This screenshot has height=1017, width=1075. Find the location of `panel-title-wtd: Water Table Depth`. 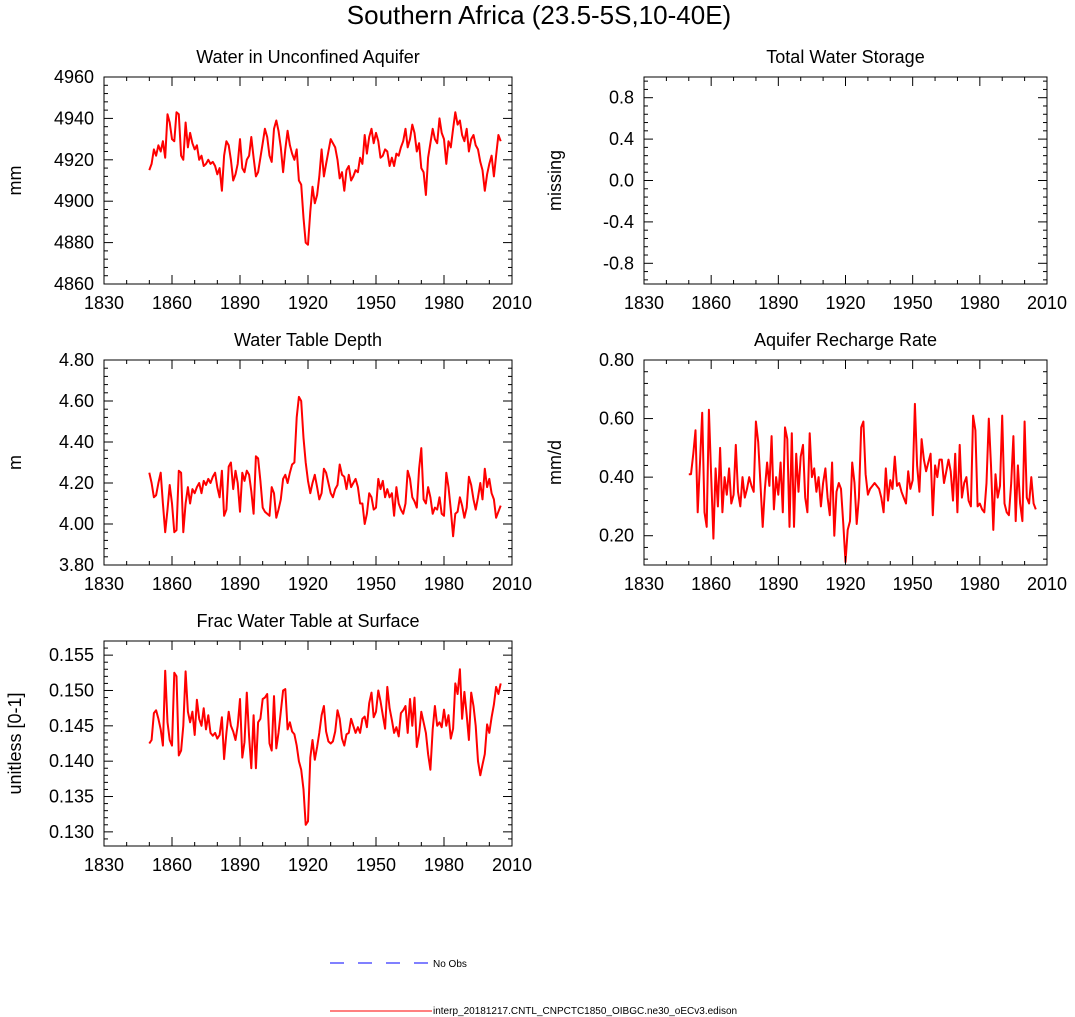

panel-title-wtd: Water Table Depth is located at coordinates (308, 340).